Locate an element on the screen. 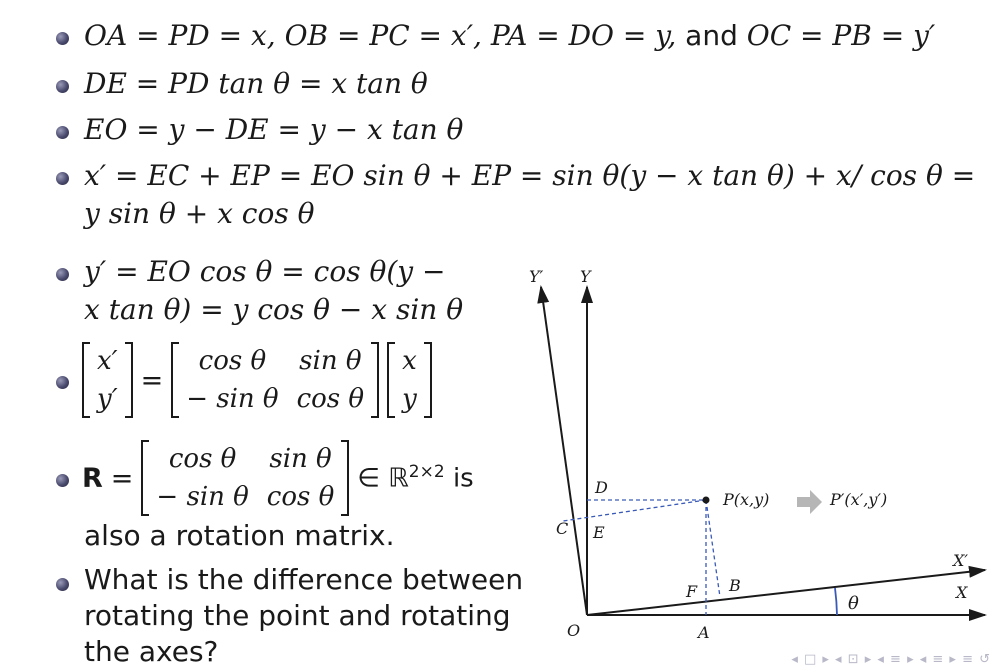 This screenshot has width=999, height=671. question-line: What is the difference between is located at coordinates (304, 579).